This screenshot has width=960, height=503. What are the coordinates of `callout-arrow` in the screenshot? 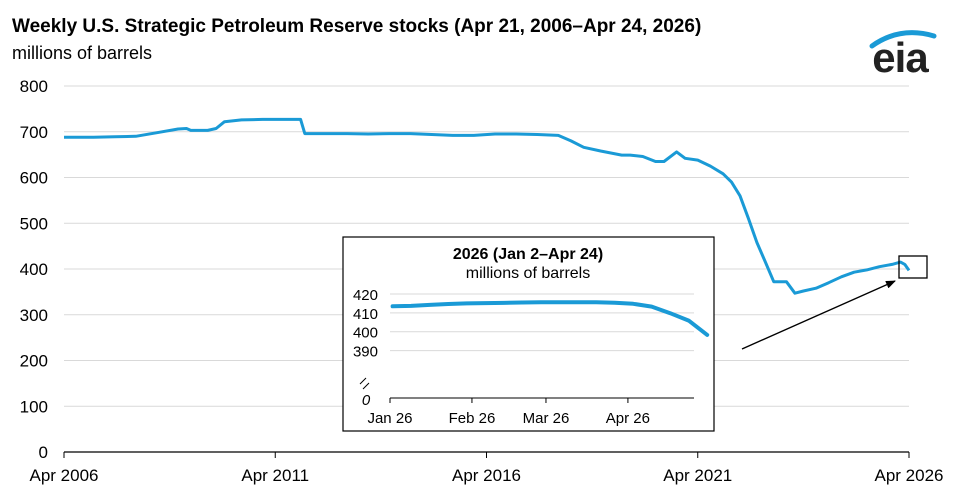 It's located at (818, 315).